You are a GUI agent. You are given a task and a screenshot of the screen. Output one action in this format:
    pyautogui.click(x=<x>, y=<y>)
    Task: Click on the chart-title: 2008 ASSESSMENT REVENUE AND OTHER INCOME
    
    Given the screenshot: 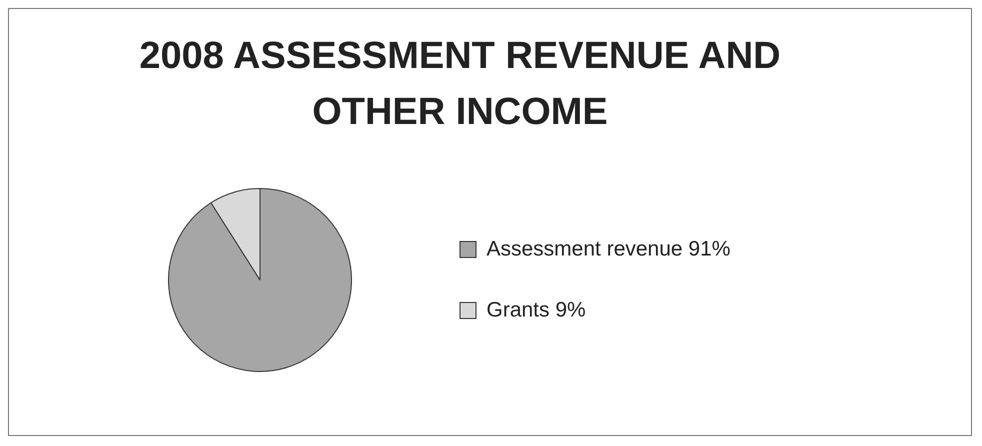 What is the action you would take?
    pyautogui.click(x=460, y=84)
    